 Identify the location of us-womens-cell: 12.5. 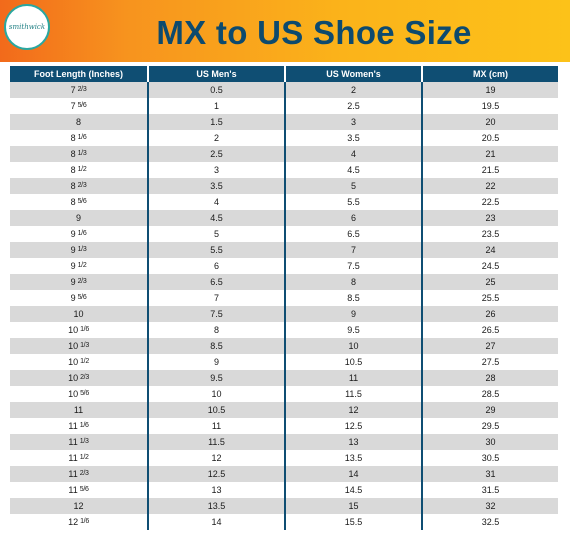
(354, 426).